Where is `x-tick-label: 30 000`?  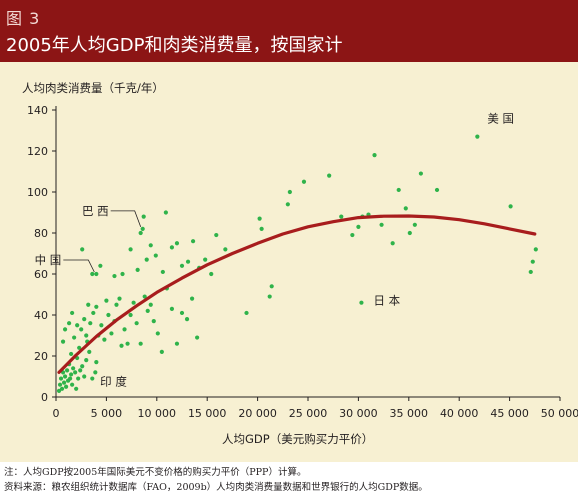 x-tick-label: 30 000 is located at coordinates (358, 413).